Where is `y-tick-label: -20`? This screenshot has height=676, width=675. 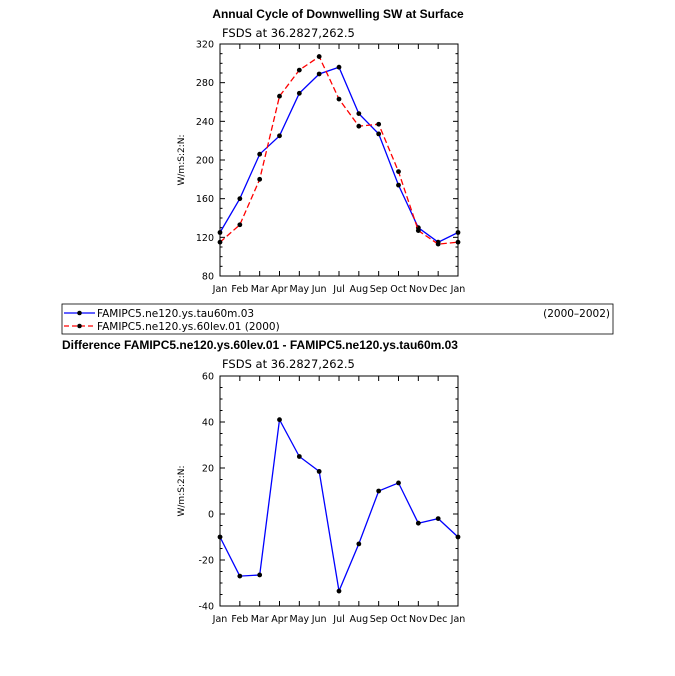
y-tick-label: -20 is located at coordinates (206, 561).